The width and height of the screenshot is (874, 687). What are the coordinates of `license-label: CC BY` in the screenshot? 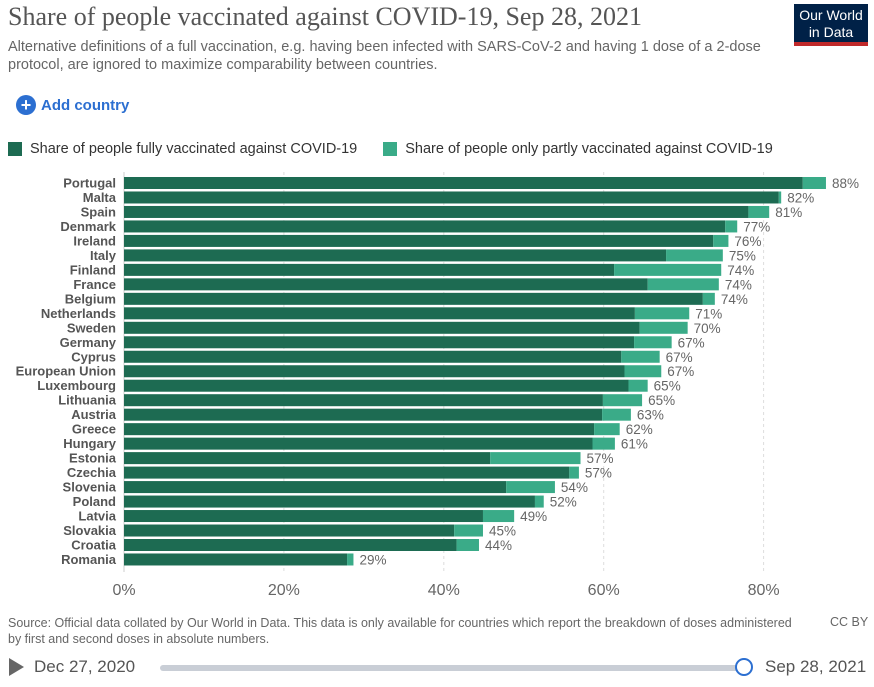 It's located at (849, 622).